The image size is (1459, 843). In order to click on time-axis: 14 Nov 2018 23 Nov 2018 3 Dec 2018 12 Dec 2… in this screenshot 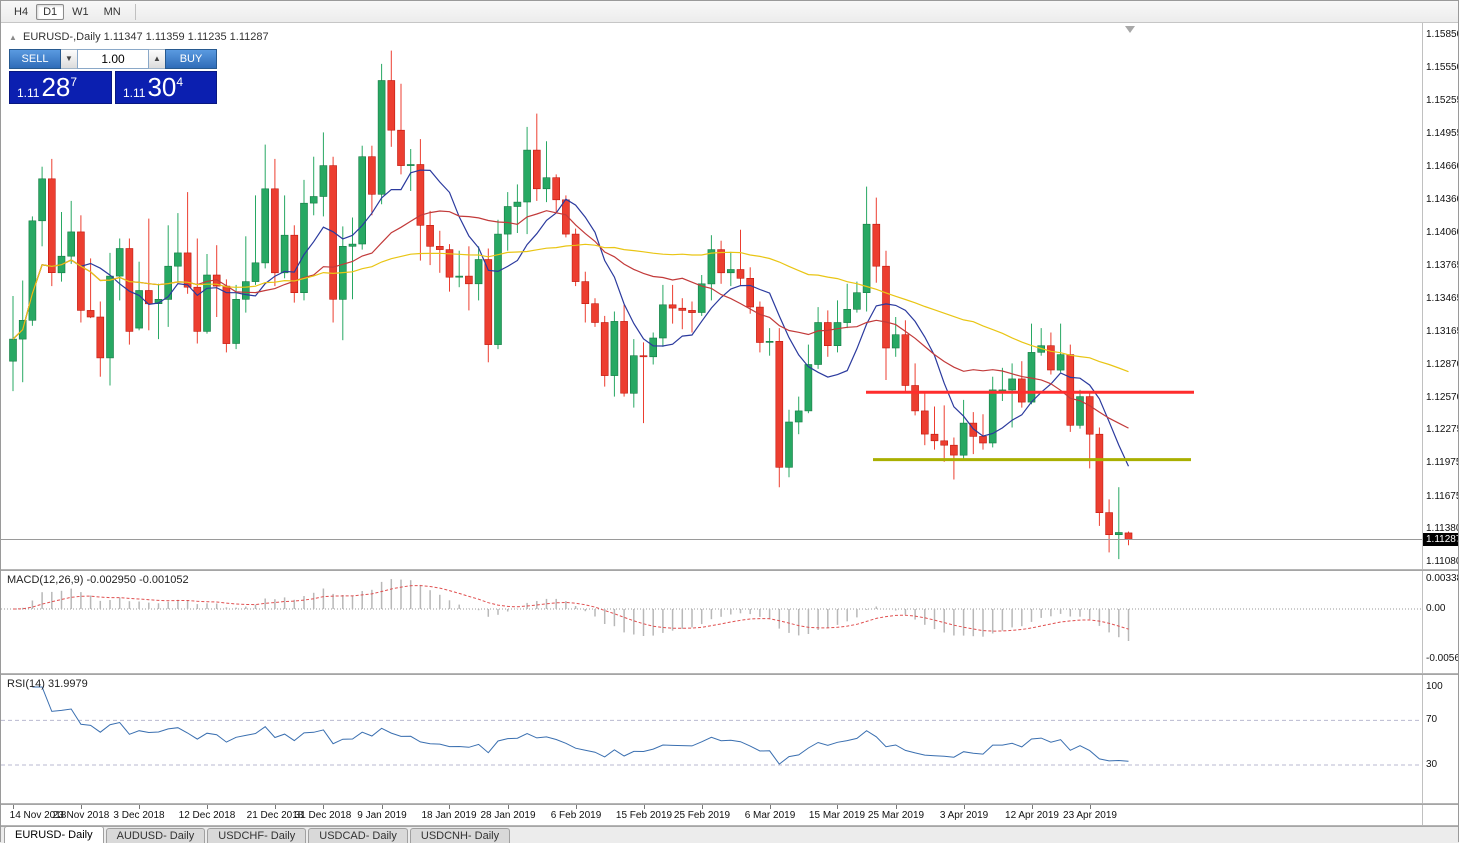, I will do `click(729, 815)`.